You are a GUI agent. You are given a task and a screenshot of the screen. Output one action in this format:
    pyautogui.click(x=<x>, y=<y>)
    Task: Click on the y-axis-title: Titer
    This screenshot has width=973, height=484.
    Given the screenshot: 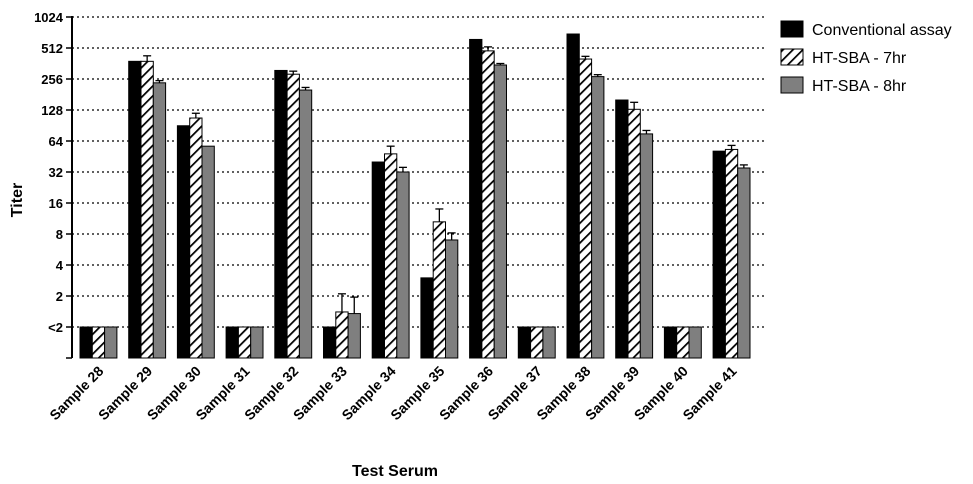 What is the action you would take?
    pyautogui.click(x=17, y=200)
    